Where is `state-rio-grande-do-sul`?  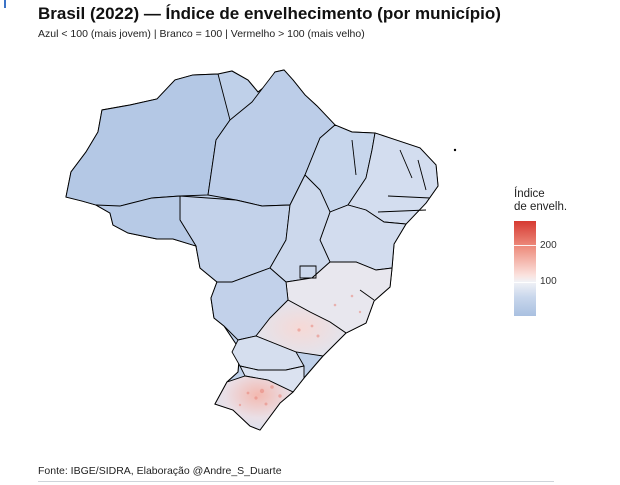 state-rio-grande-do-sul is located at coordinates (254, 403).